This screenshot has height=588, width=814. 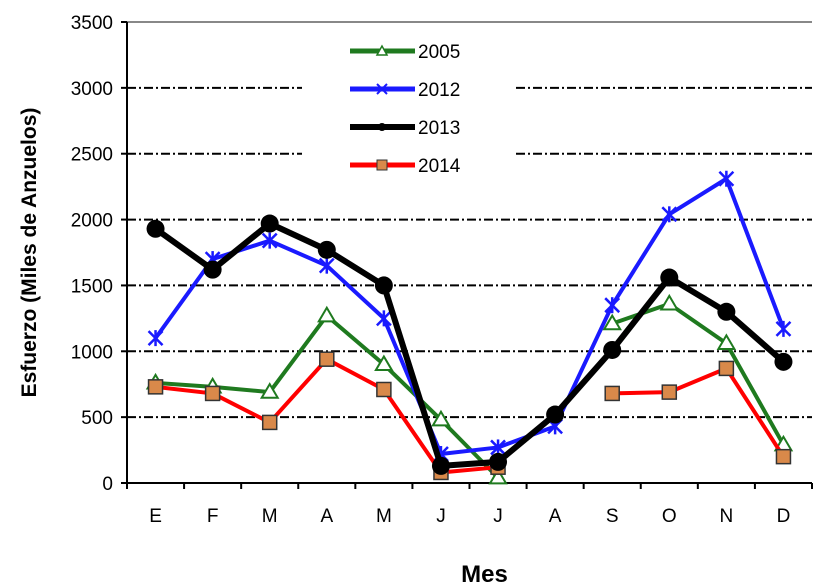 I want to click on y-tick-label: 2000, so click(x=92, y=221).